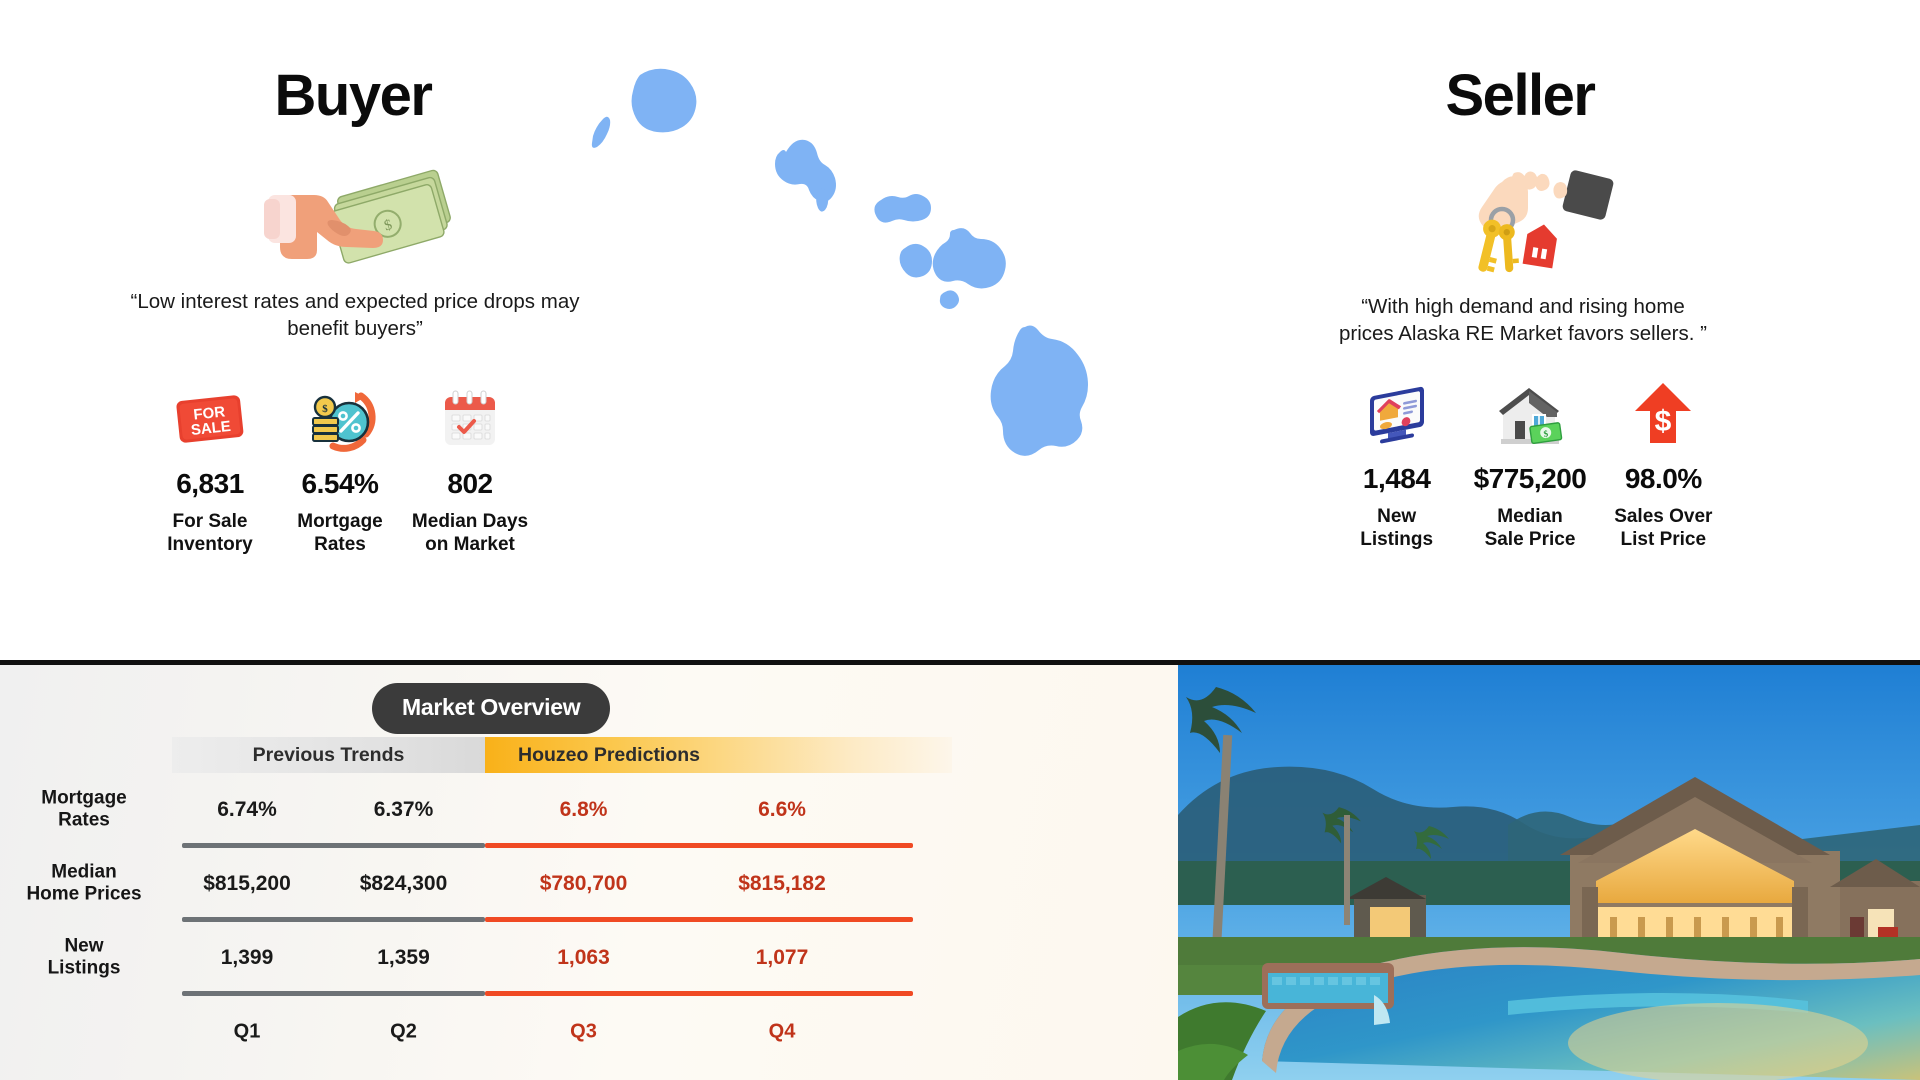 The width and height of the screenshot is (1920, 1080). What do you see at coordinates (583, 809) in the screenshot?
I see `table-cell: 6.8%` at bounding box center [583, 809].